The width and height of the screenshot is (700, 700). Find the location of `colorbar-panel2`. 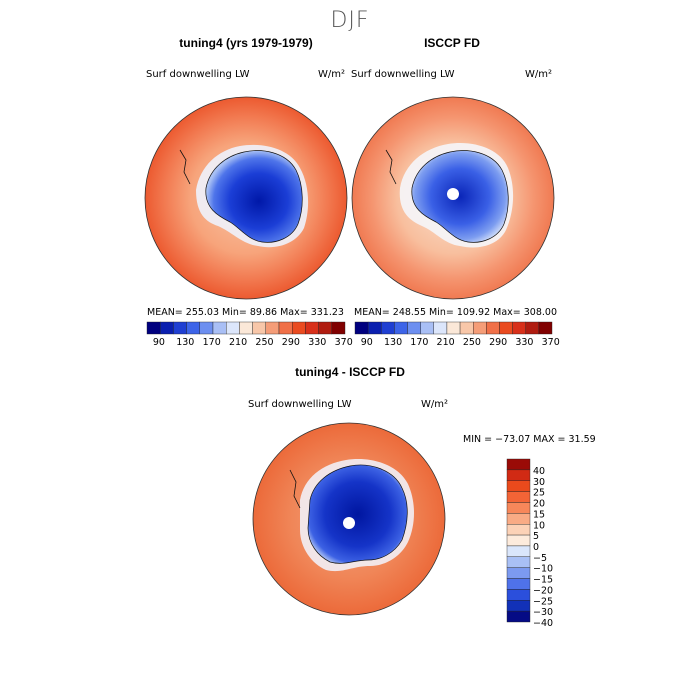

colorbar-panel2 is located at coordinates (453, 328).